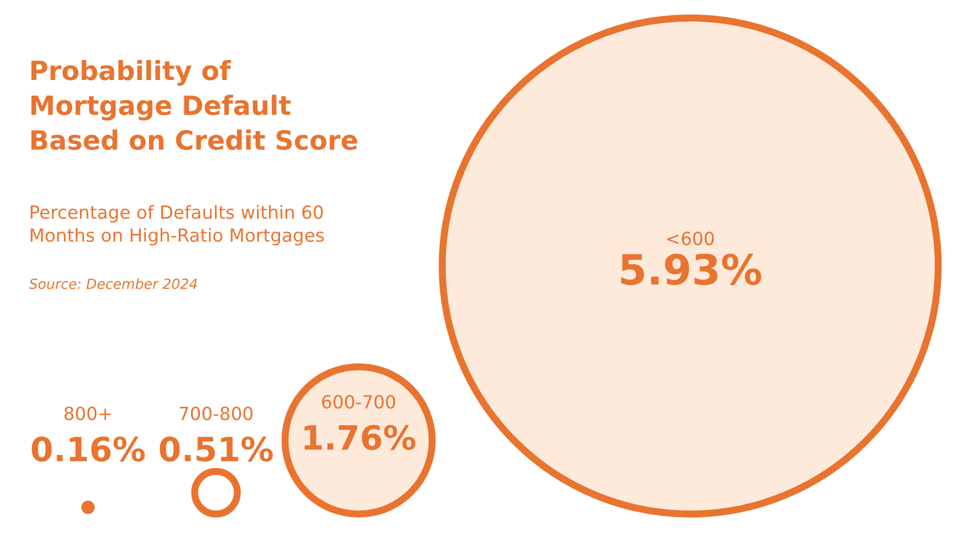  Describe the element at coordinates (359, 401) in the screenshot. I see `category-label: 600-700` at that location.